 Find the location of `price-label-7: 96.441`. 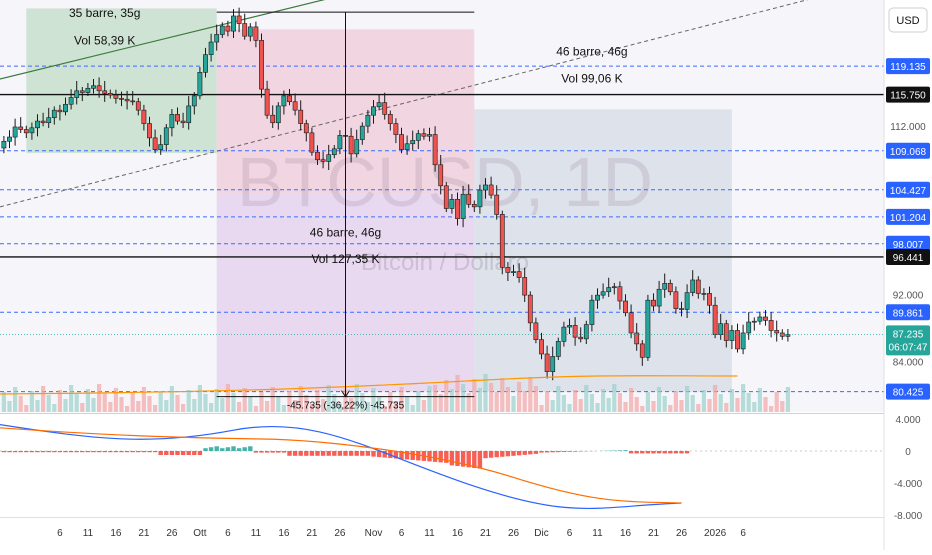

price-label-7: 96.441 is located at coordinates (908, 258).